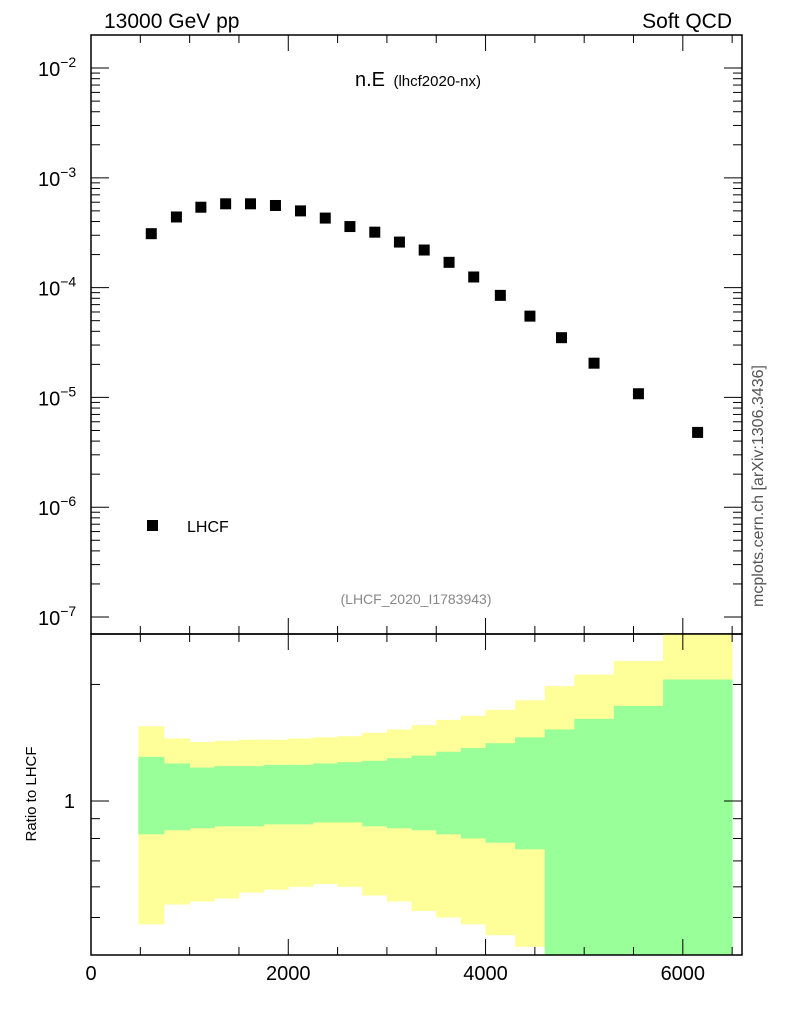  I want to click on plot-title-sub: (lhcf2020-nx), so click(437, 81).